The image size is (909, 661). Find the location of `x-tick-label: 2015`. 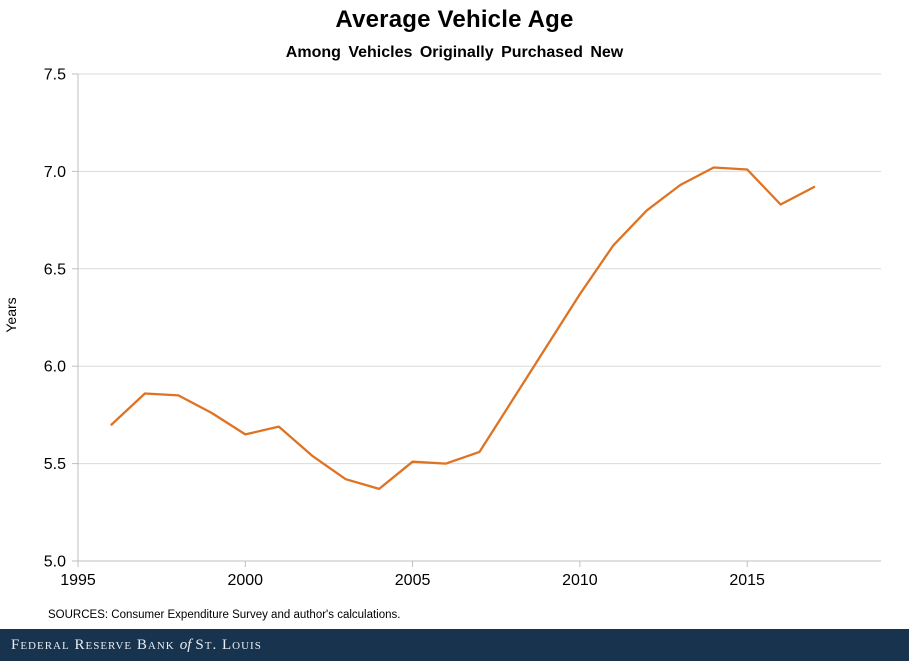

x-tick-label: 2015 is located at coordinates (747, 580).